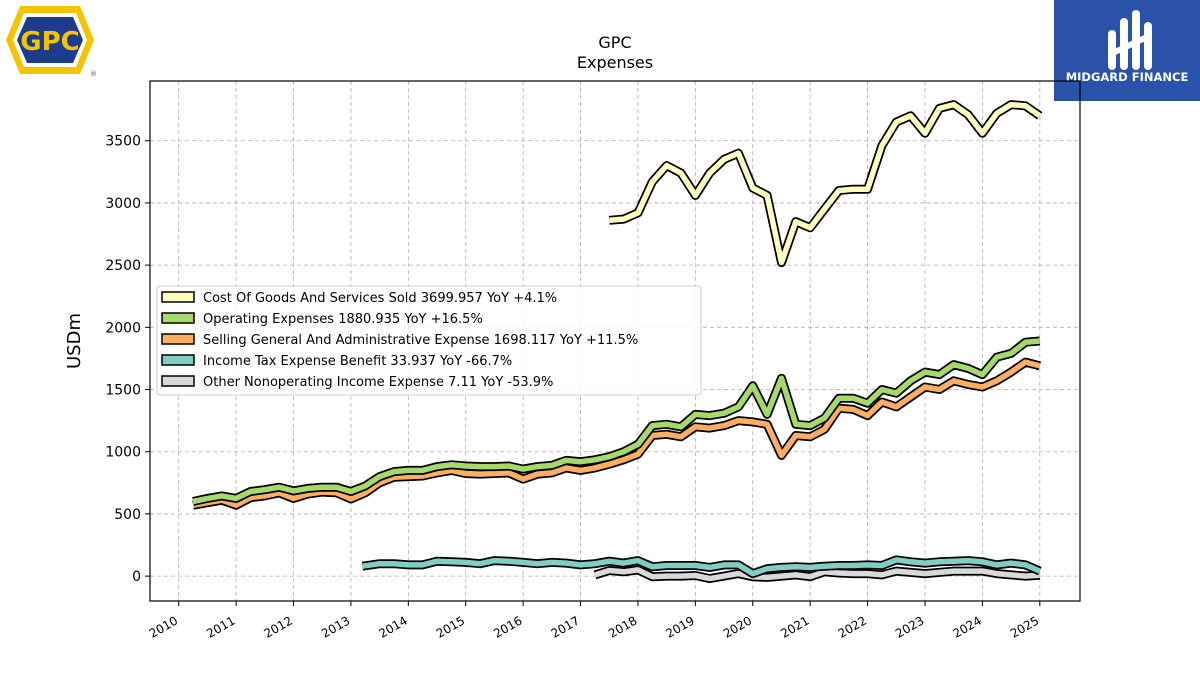 This screenshot has width=1200, height=675. What do you see at coordinates (737, 626) in the screenshot?
I see `x-tick-label: 2020` at bounding box center [737, 626].